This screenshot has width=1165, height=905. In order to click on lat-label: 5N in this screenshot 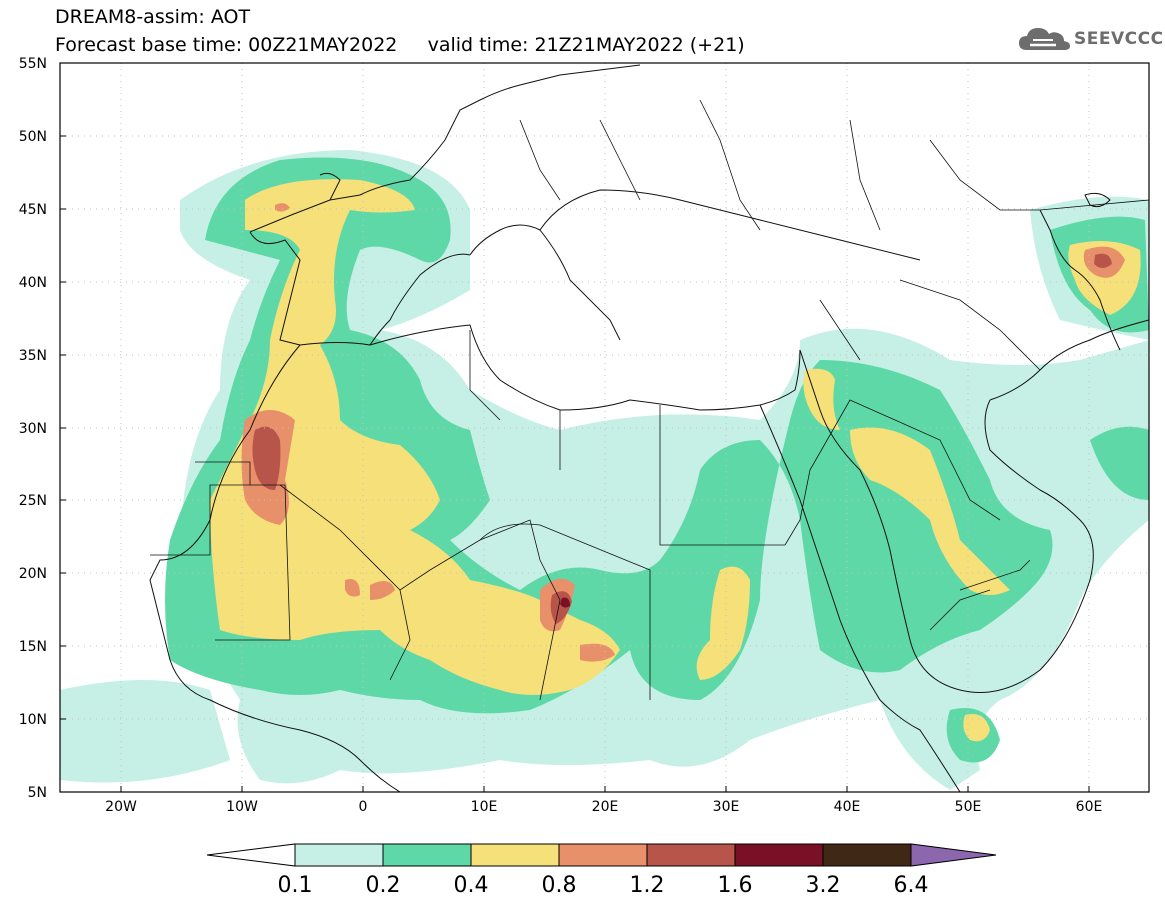, I will do `click(37, 793)`.